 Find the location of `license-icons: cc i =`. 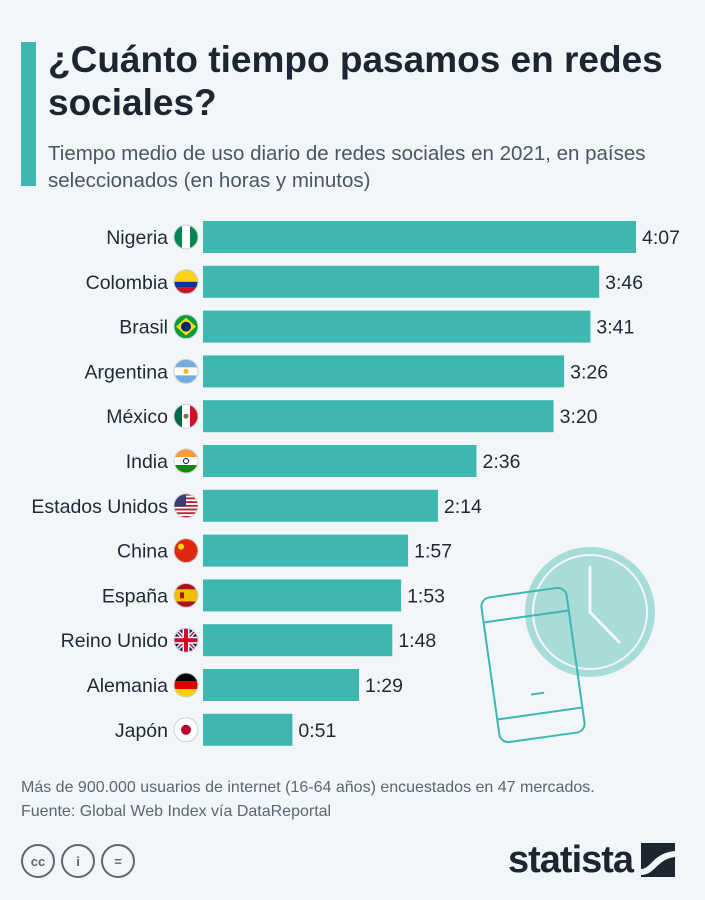

license-icons: cc i = is located at coordinates (78, 861).